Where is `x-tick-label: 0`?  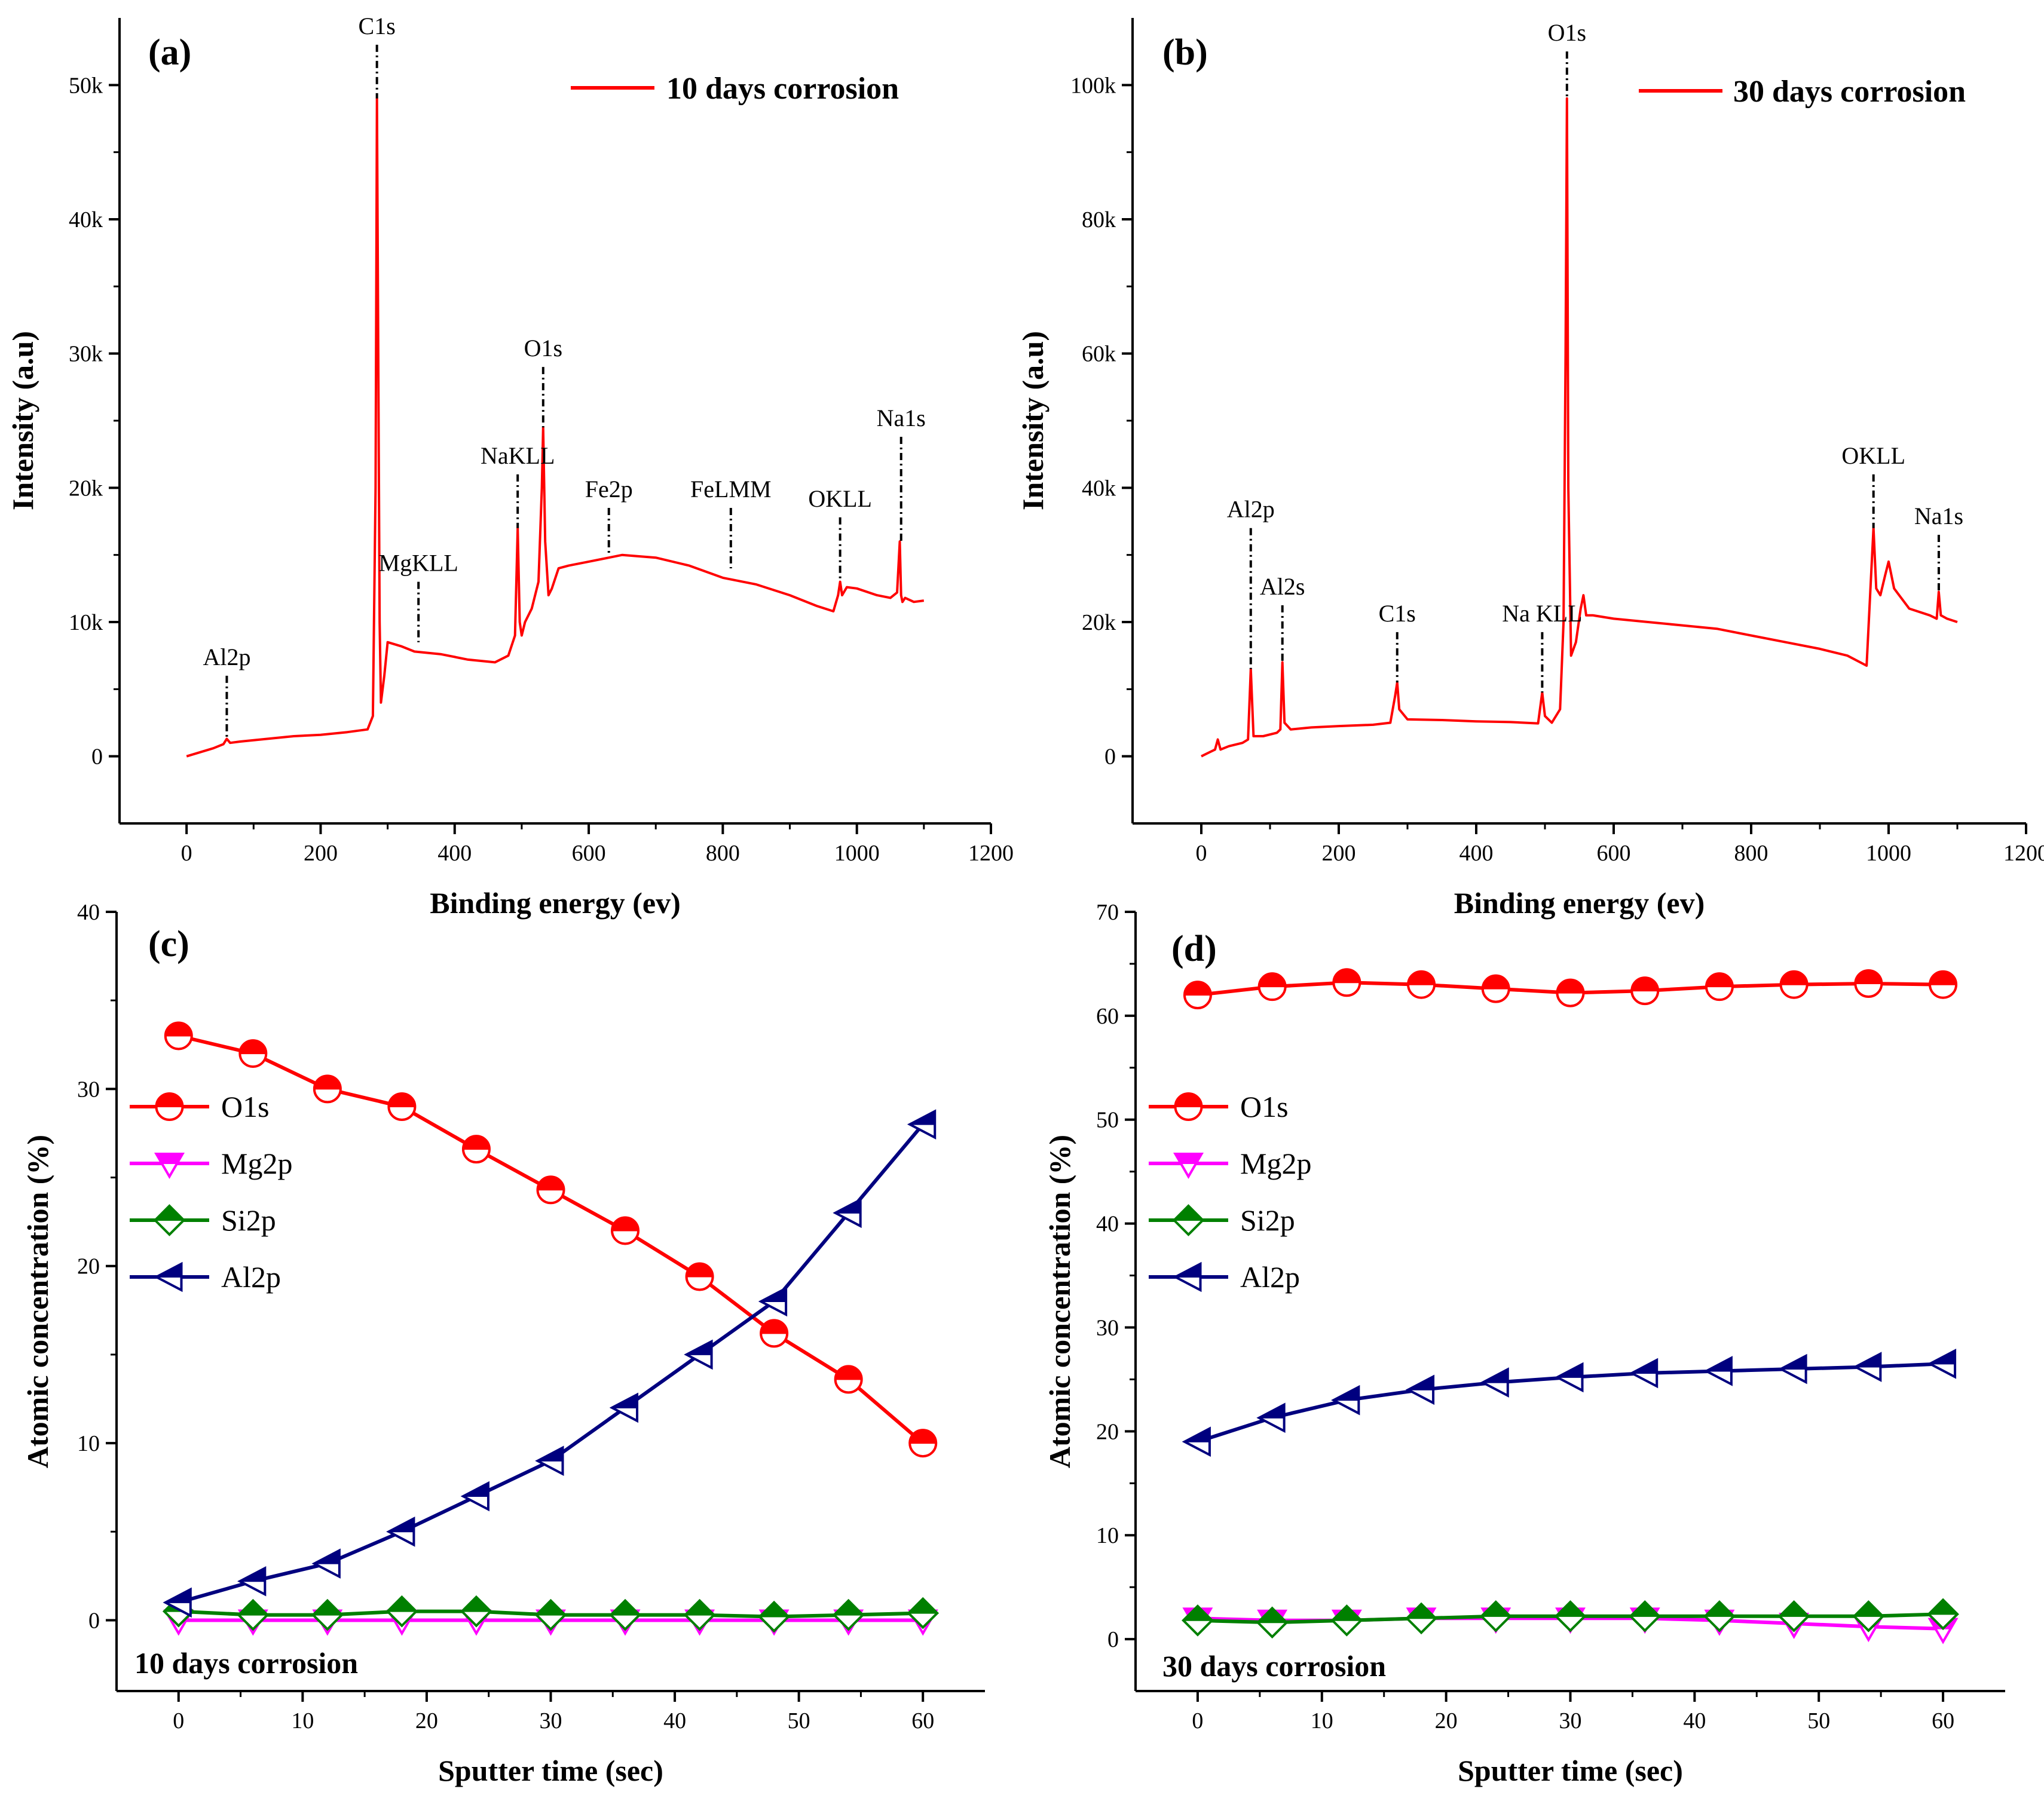 x-tick-label: 0 is located at coordinates (187, 853).